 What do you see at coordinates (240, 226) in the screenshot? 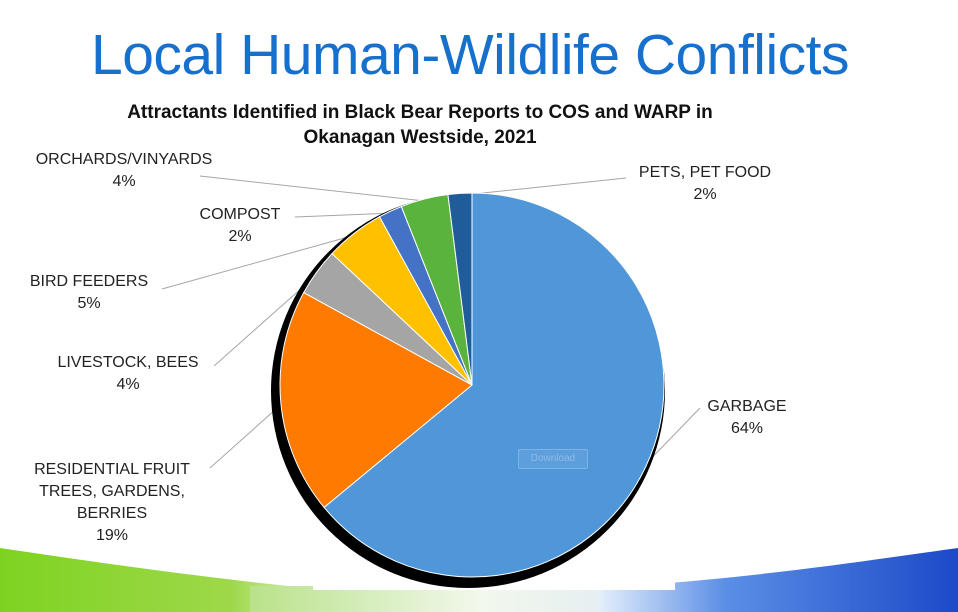
I see `data-label-compost: COMPOST 2%` at bounding box center [240, 226].